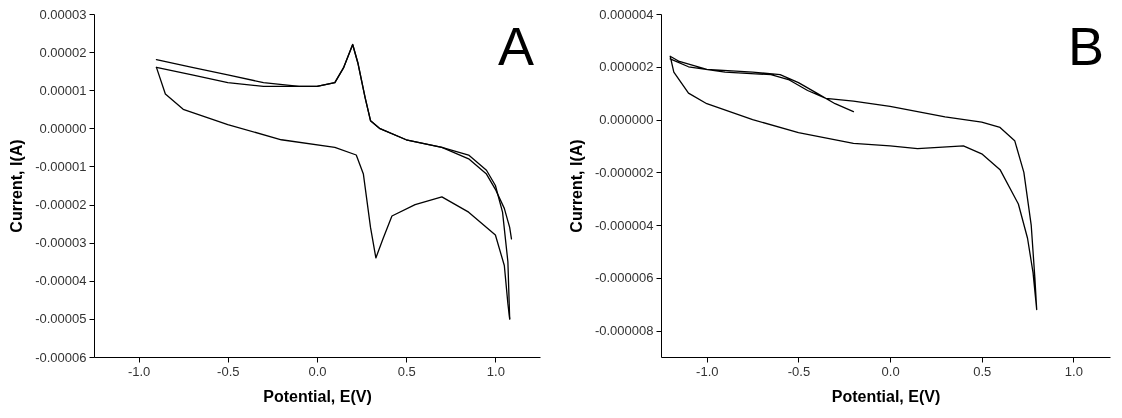  Describe the element at coordinates (61, 281) in the screenshot. I see `y-tick-label: -0.00004` at that location.